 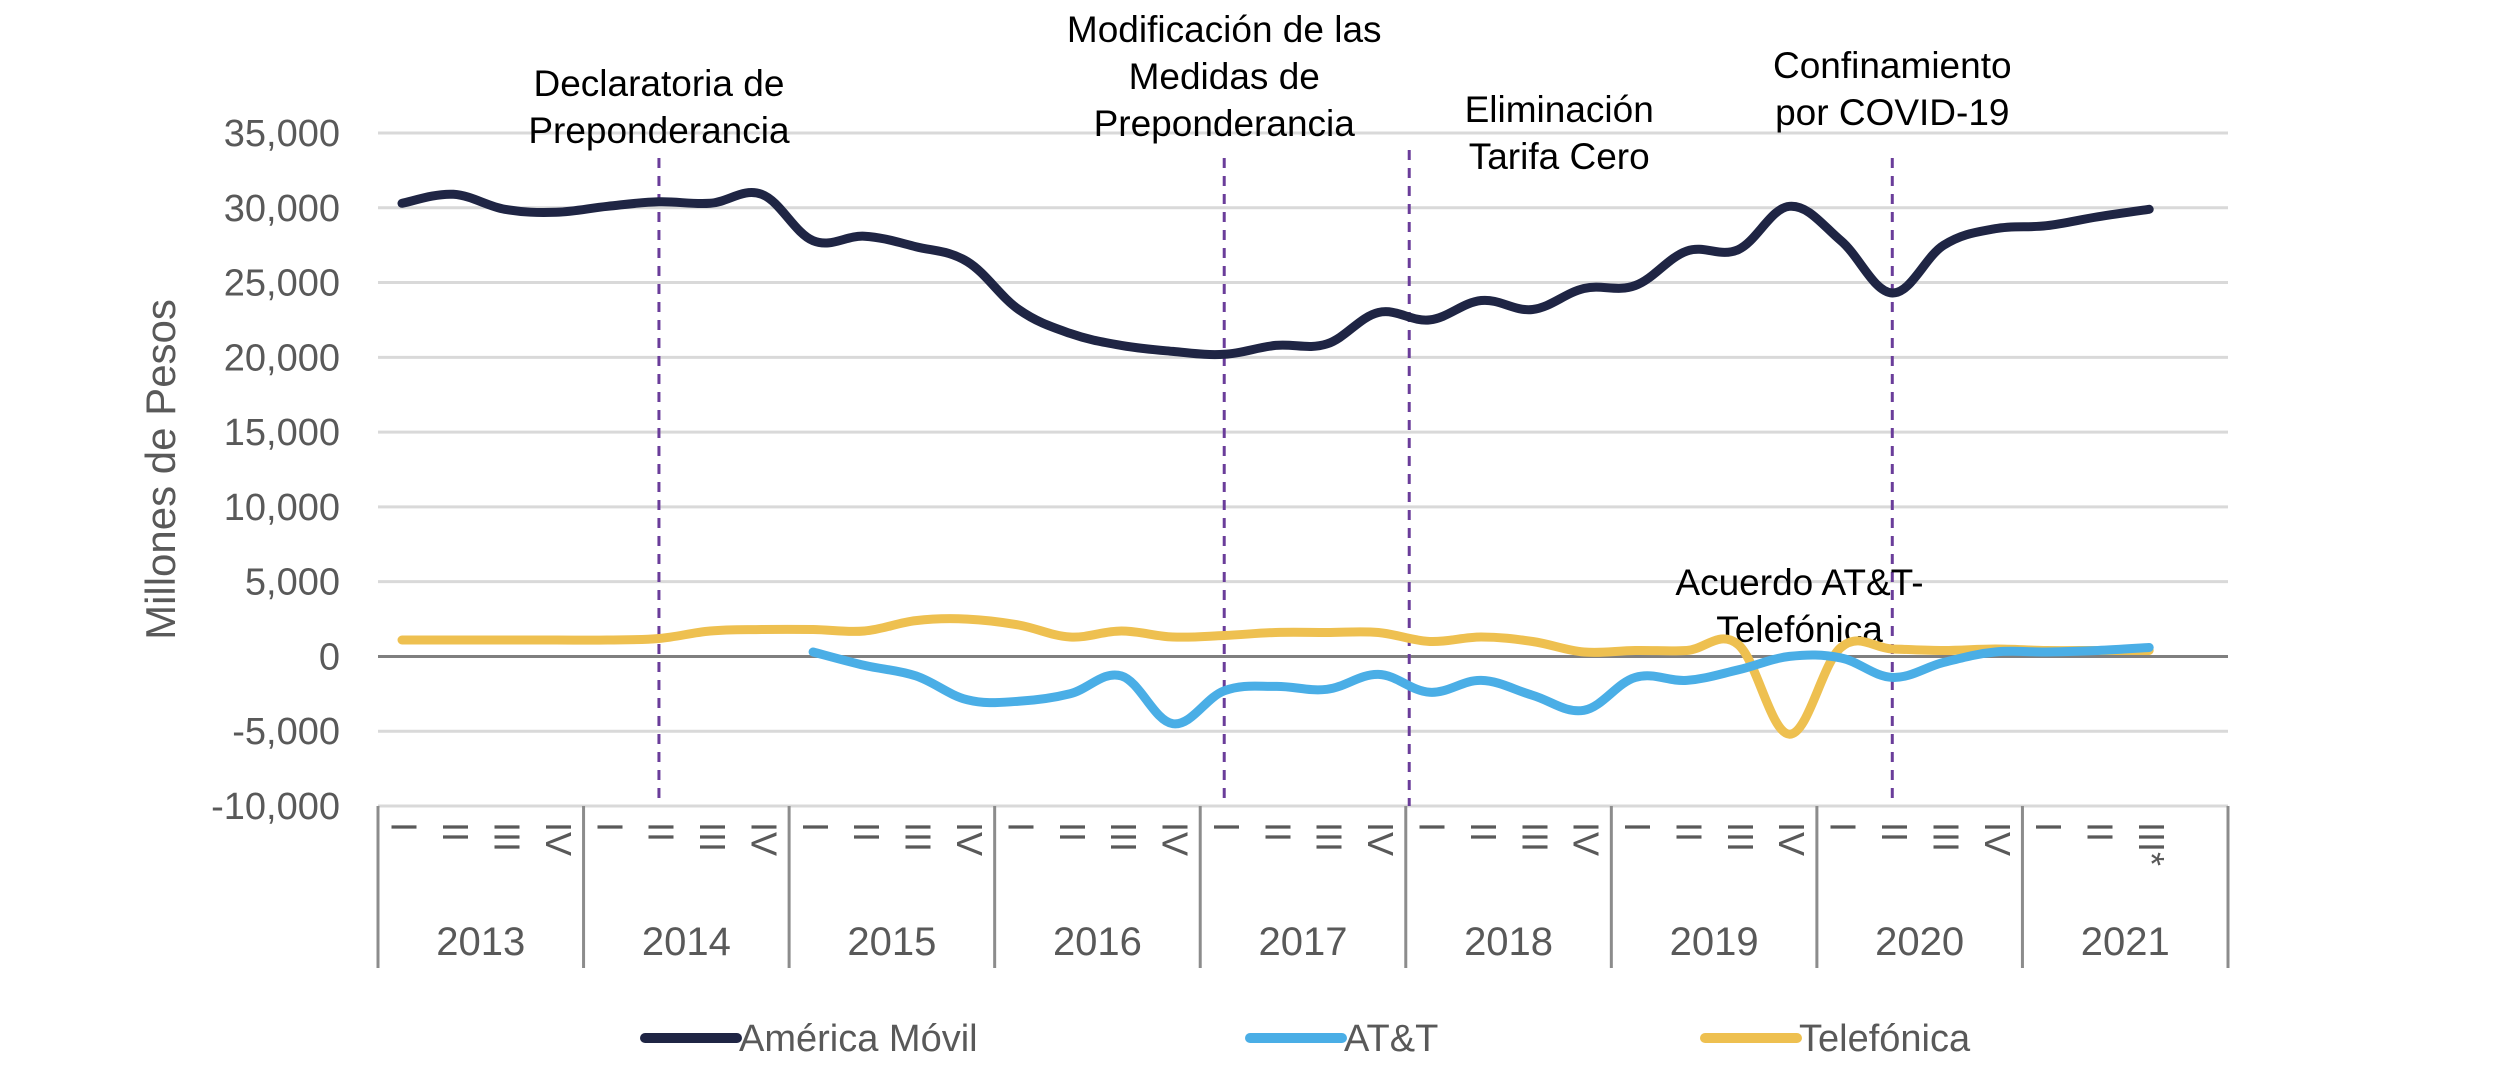 What do you see at coordinates (292, 583) in the screenshot?
I see `y-tick-label: 5,000` at bounding box center [292, 583].